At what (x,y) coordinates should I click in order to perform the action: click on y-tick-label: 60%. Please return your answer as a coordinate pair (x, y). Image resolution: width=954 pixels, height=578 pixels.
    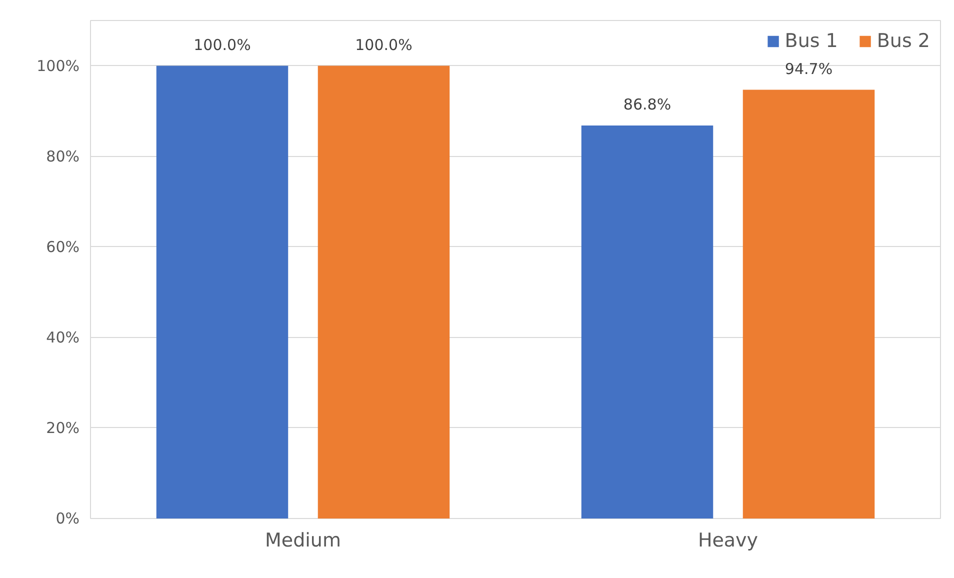
    Looking at the image, I should click on (63, 247).